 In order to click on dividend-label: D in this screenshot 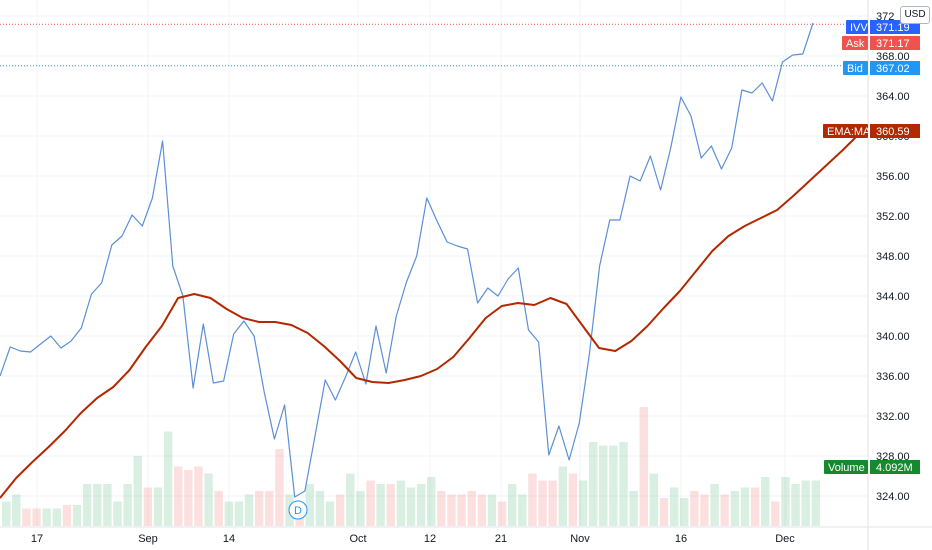, I will do `click(298, 511)`.